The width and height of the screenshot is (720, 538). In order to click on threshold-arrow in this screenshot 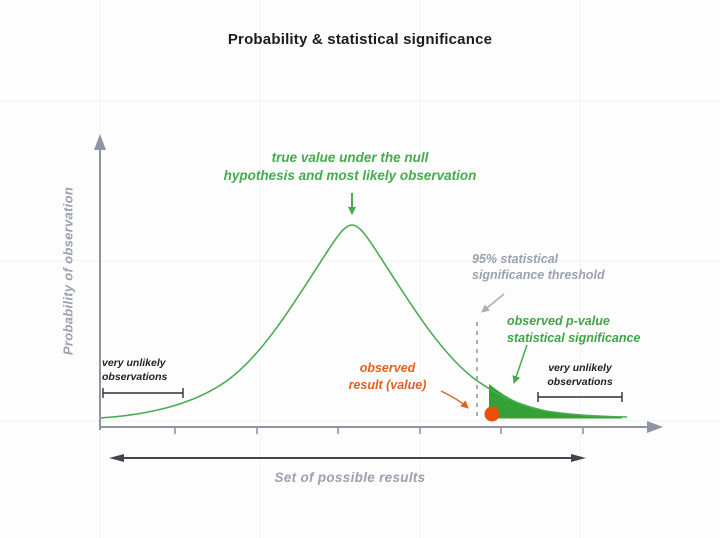, I will do `click(493, 303)`.